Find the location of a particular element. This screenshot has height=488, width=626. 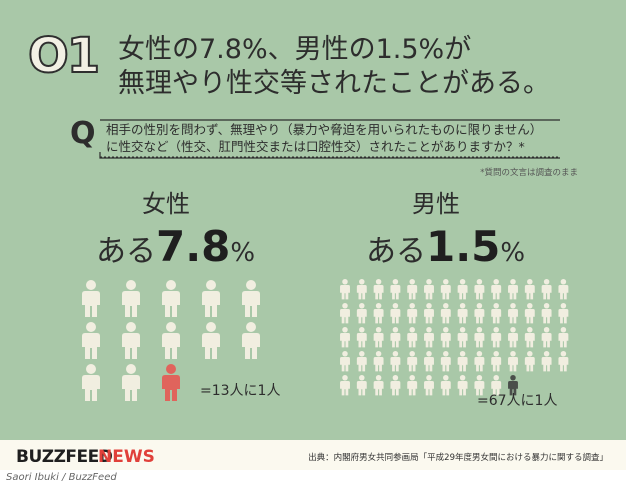

male-percentage: ある1.5% is located at coordinates (445, 246).